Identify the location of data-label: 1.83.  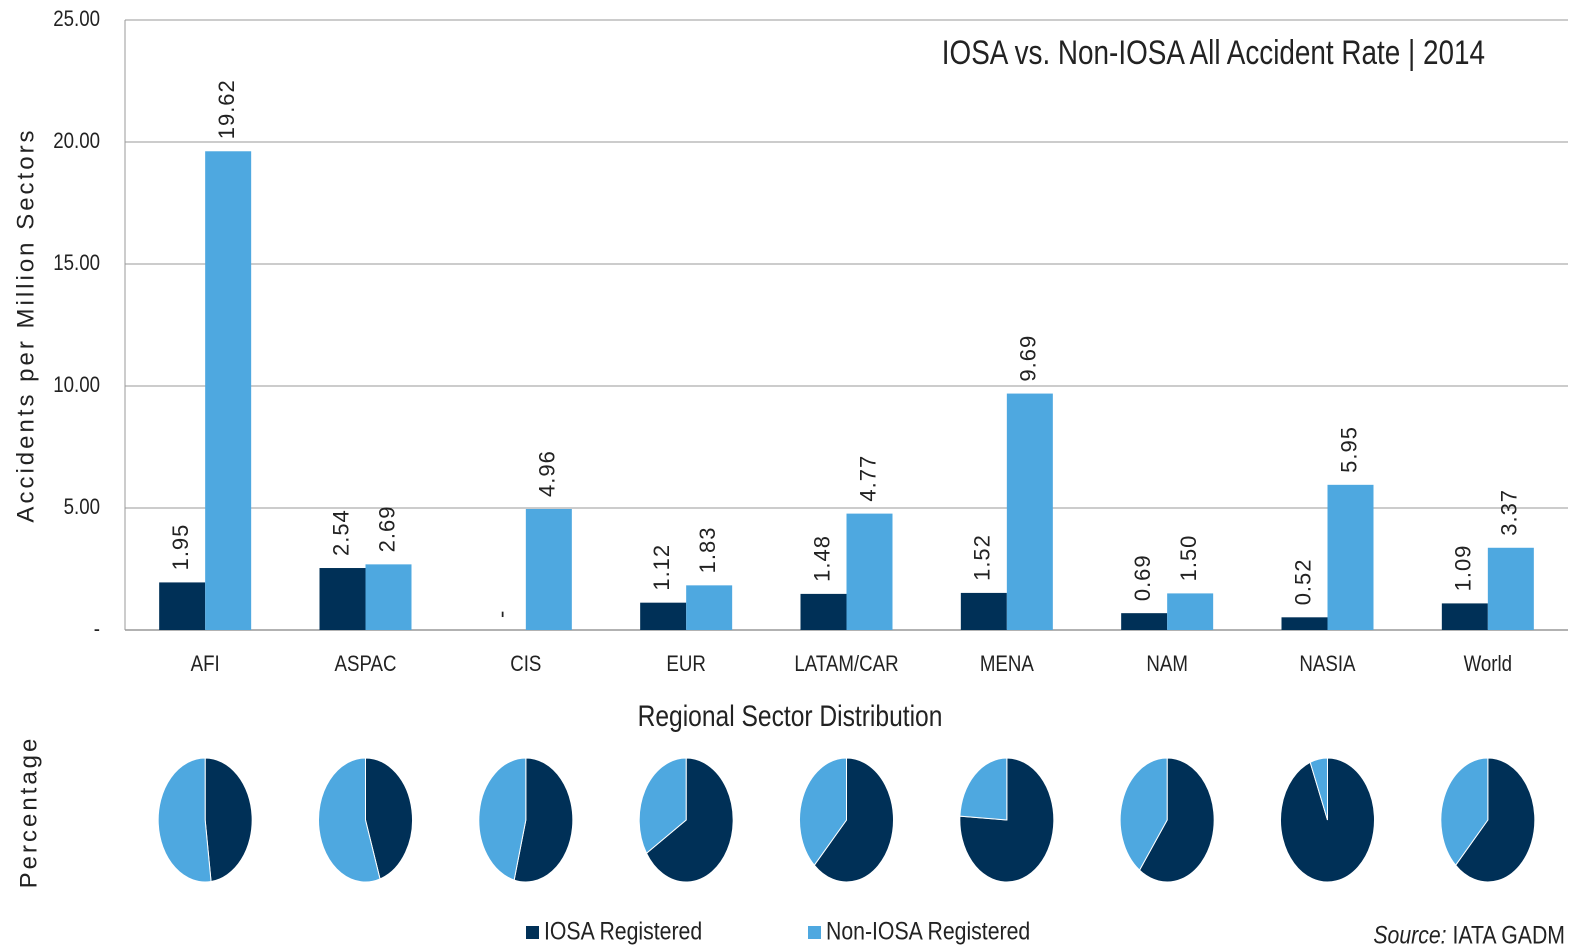
(707, 550).